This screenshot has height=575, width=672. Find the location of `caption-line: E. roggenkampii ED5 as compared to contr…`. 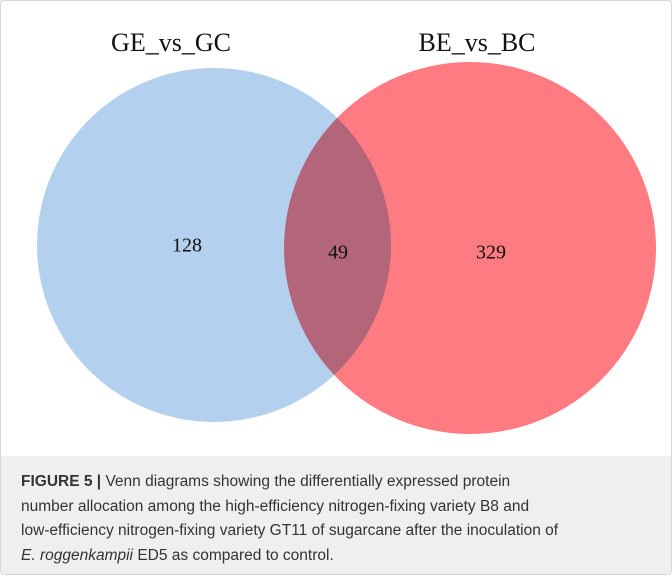

caption-line: E. roggenkampii ED5 as compared to contr… is located at coordinates (336, 556).